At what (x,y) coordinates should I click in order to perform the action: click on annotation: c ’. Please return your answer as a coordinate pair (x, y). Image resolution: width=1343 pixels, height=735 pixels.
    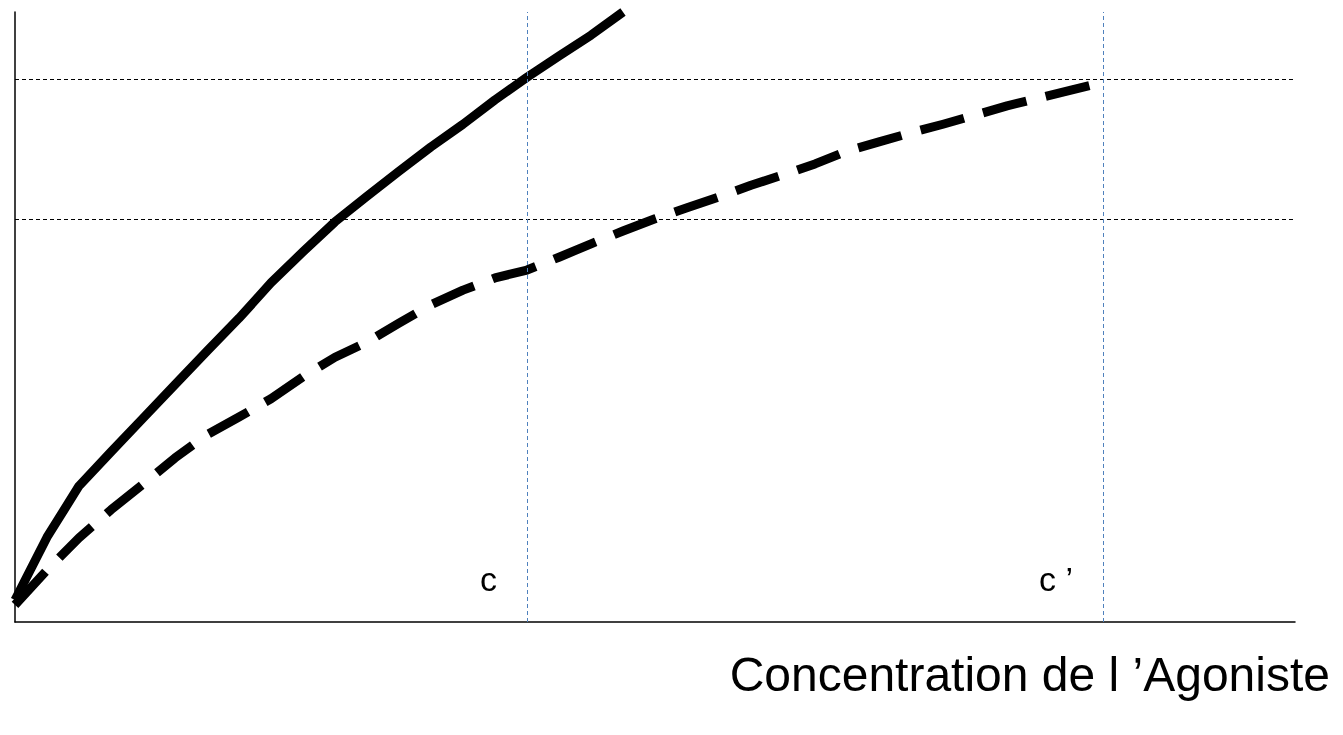
    Looking at the image, I should click on (1056, 579).